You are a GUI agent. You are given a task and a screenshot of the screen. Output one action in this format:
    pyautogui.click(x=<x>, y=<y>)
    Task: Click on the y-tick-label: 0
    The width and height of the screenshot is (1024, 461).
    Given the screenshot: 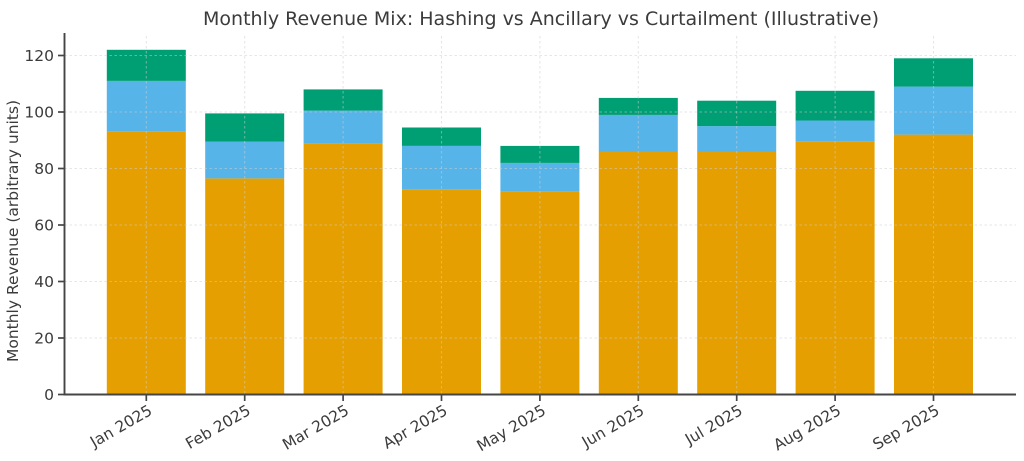 What is the action you would take?
    pyautogui.click(x=49, y=395)
    